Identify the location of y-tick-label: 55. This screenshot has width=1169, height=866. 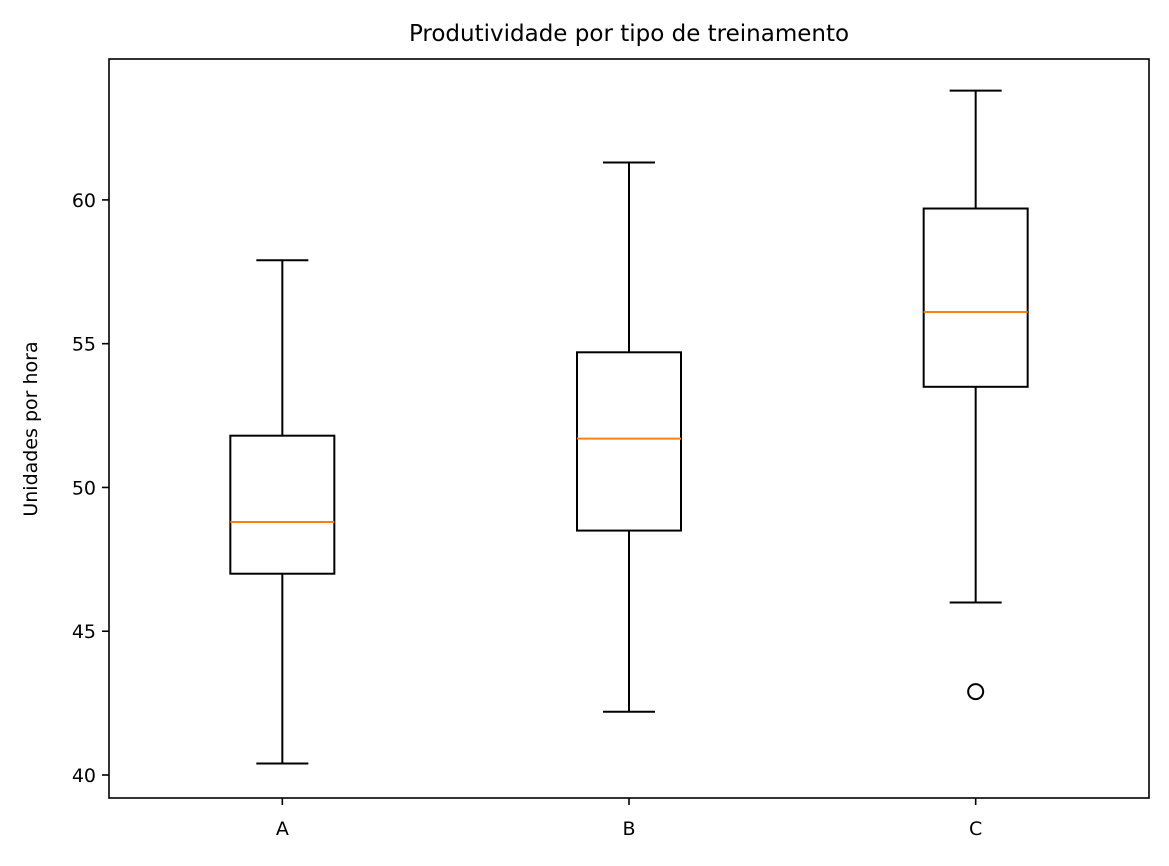
(84, 345).